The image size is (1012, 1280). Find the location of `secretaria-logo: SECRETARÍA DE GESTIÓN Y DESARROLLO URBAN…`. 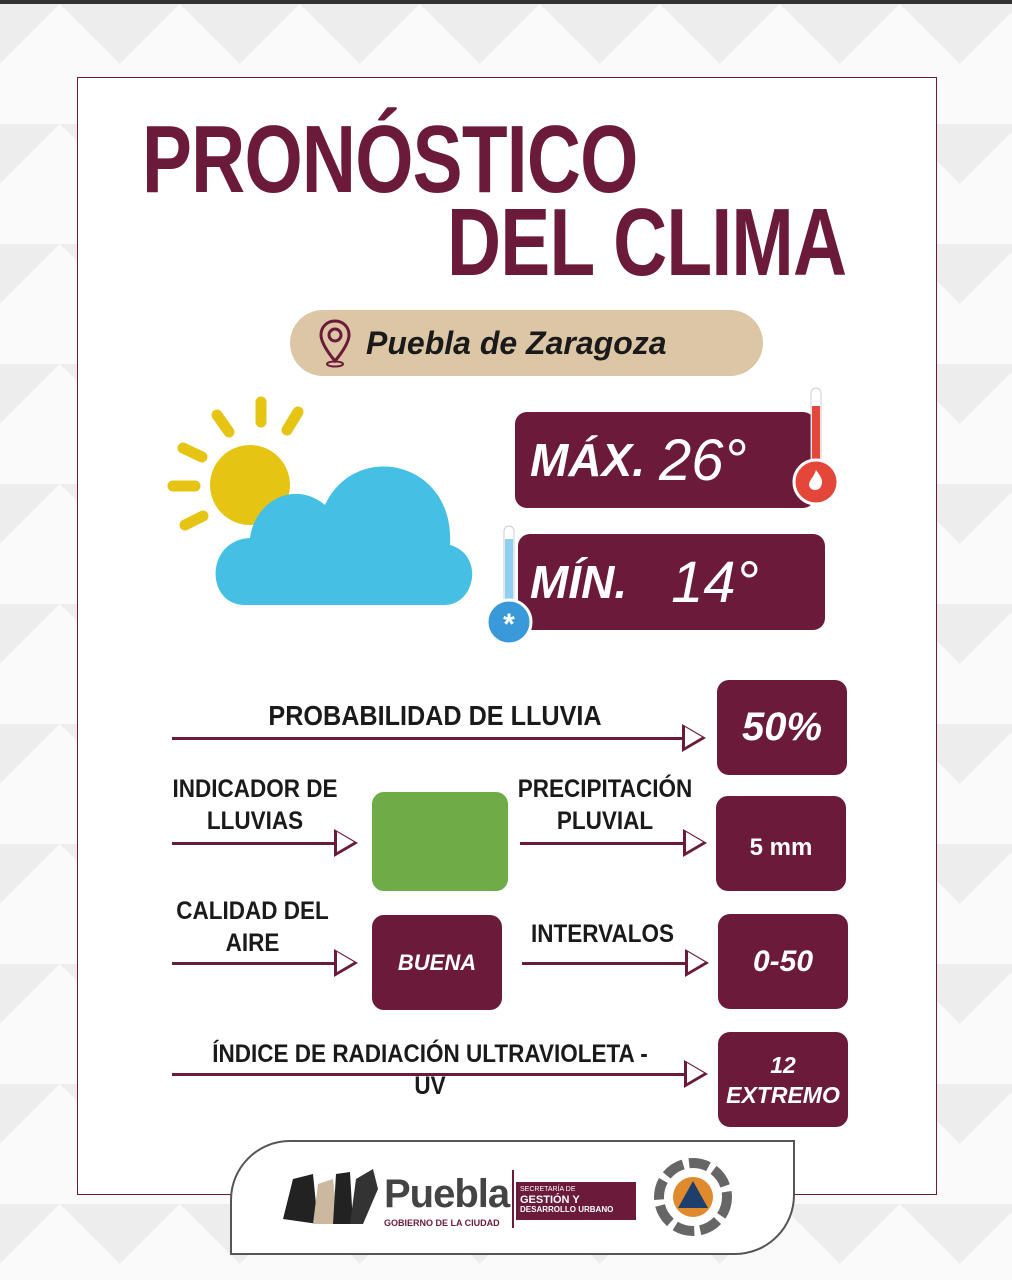

secretaria-logo: SECRETARÍA DE GESTIÓN Y DESARROLLO URBAN… is located at coordinates (576, 1201).